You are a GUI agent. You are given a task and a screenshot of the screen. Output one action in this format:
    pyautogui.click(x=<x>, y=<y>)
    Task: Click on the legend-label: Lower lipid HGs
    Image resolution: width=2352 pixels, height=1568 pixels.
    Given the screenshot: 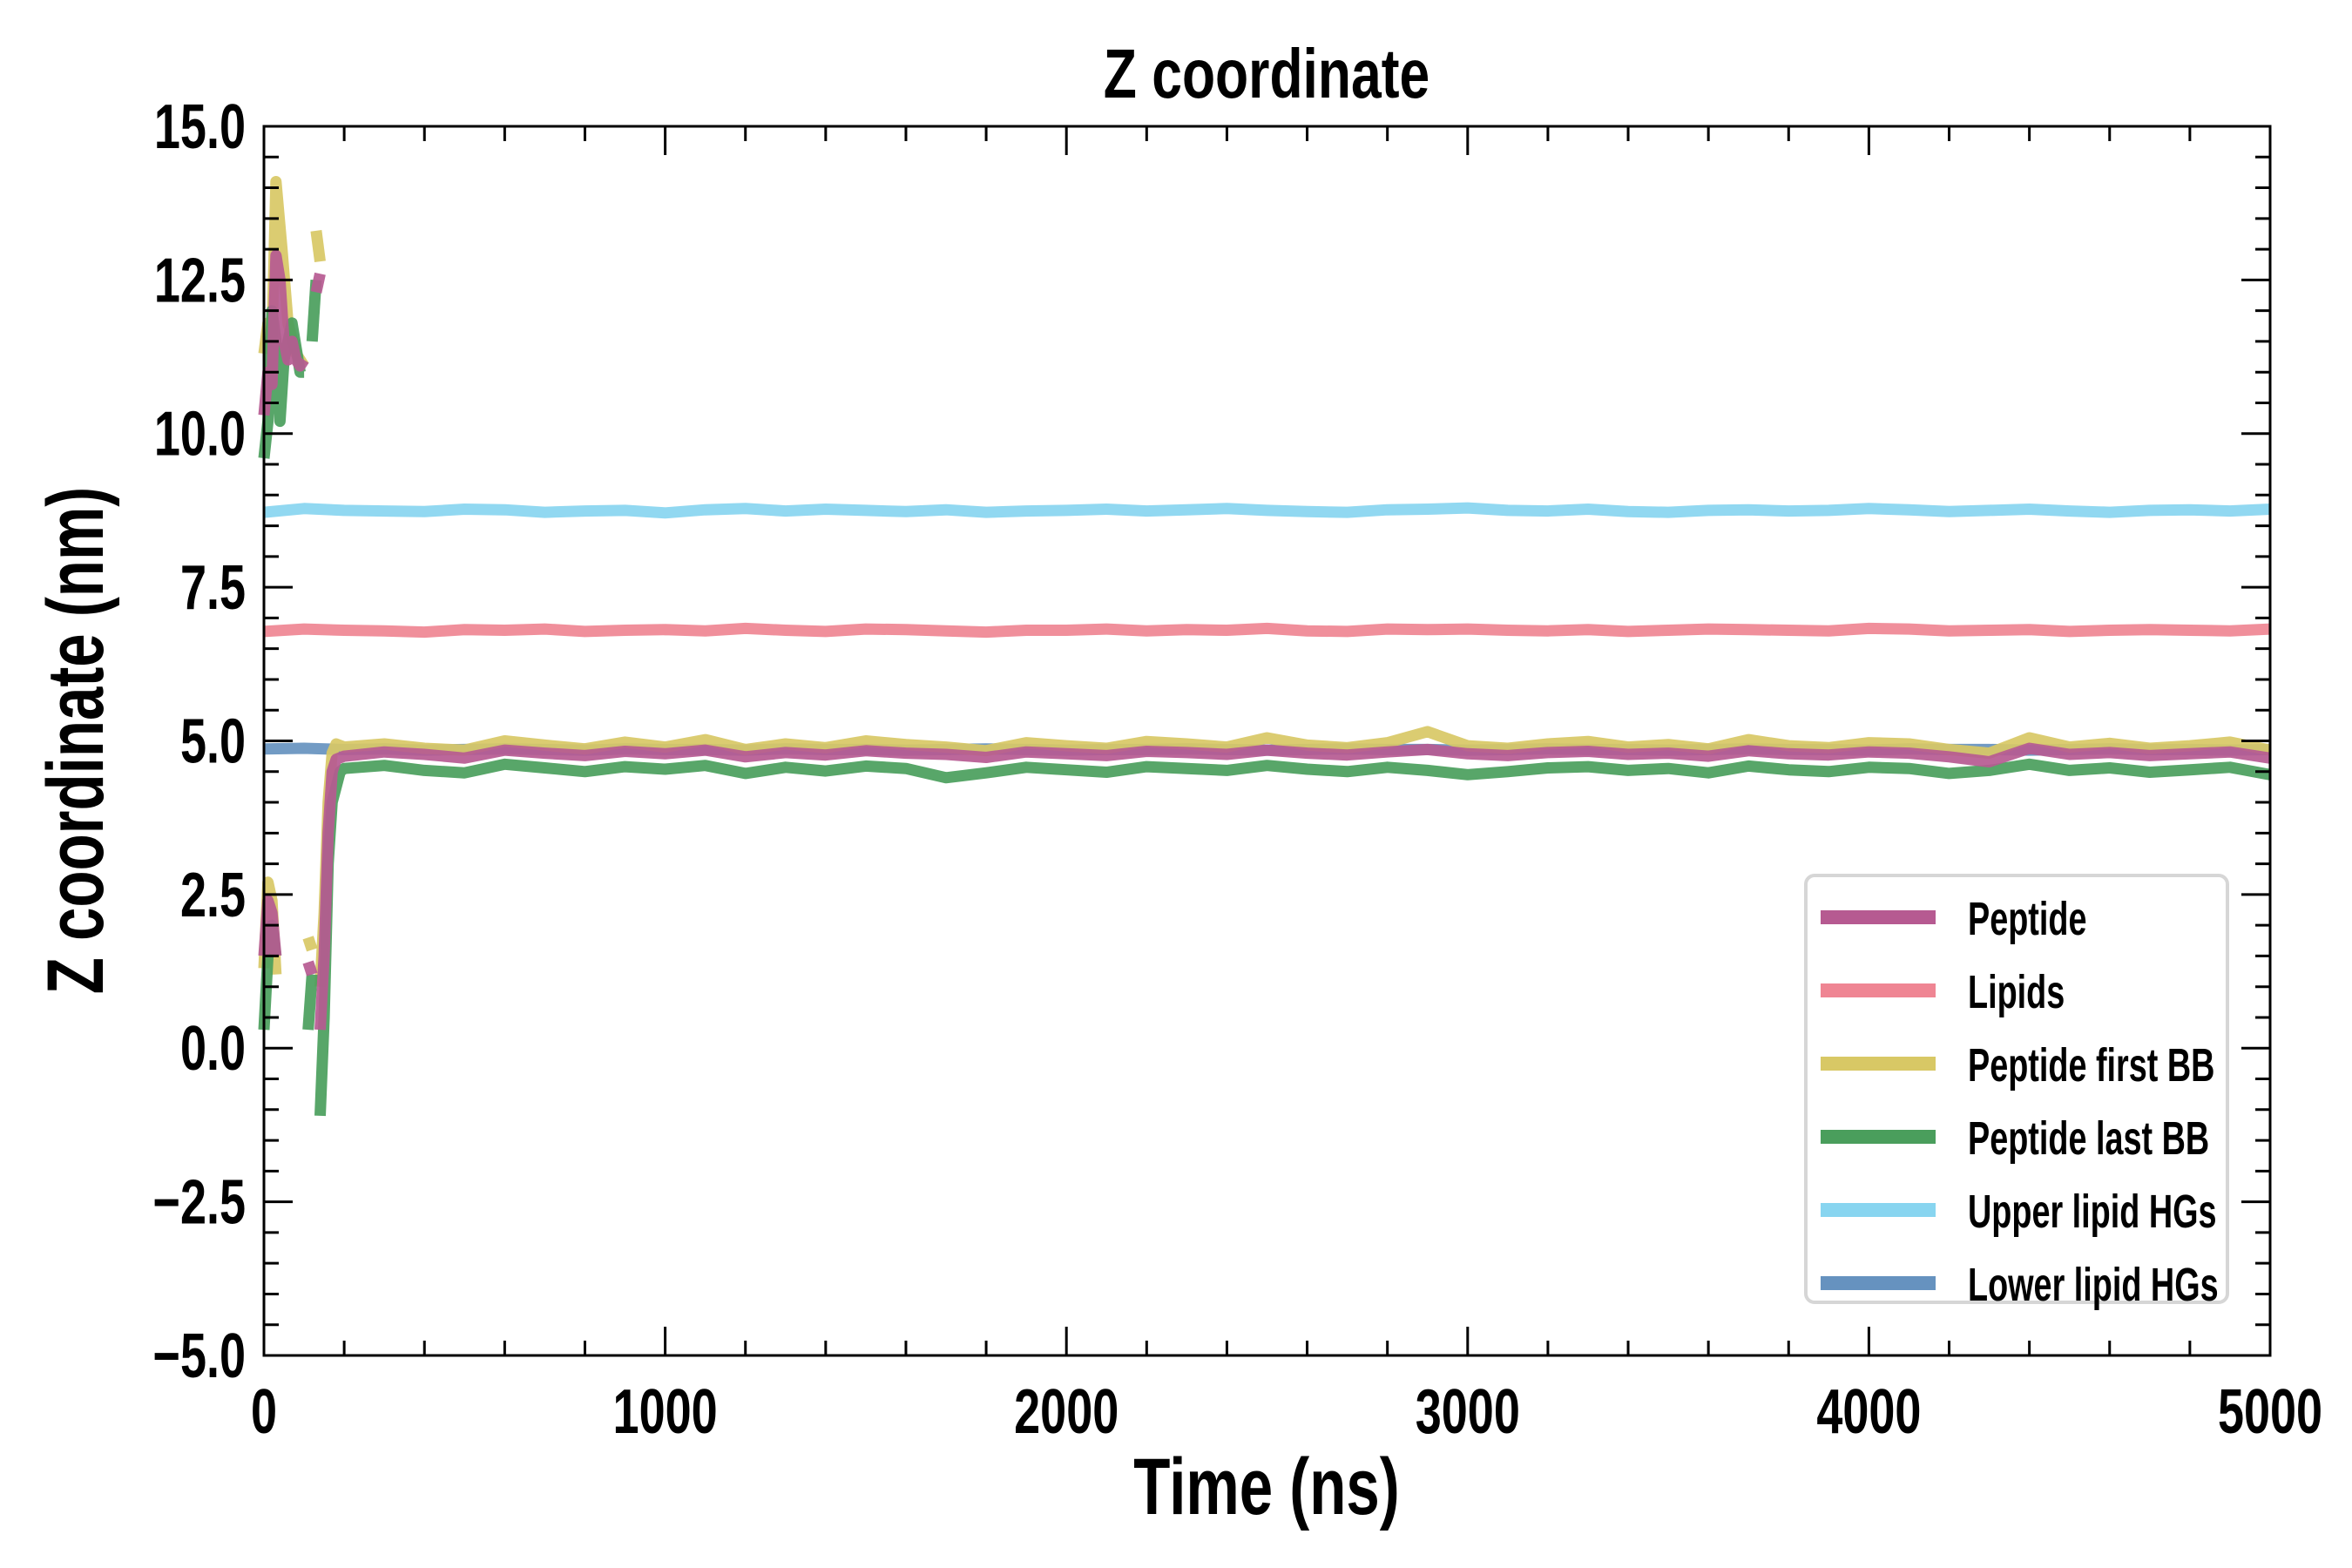 What is the action you would take?
    pyautogui.click(x=2093, y=1284)
    